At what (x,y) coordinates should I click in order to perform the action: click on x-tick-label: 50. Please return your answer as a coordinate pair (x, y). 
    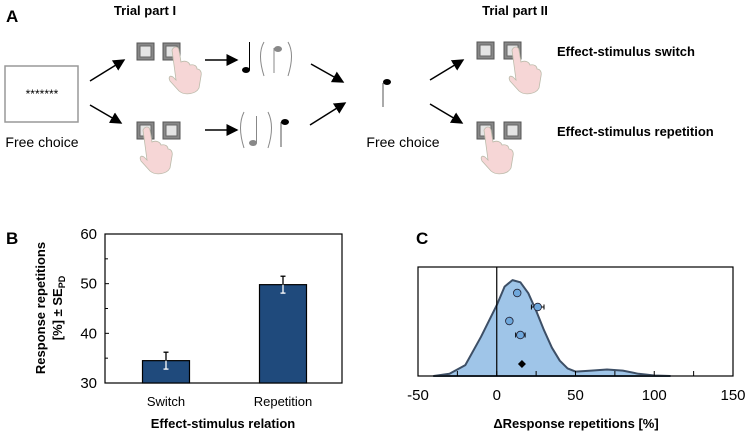
    Looking at the image, I should click on (575, 395).